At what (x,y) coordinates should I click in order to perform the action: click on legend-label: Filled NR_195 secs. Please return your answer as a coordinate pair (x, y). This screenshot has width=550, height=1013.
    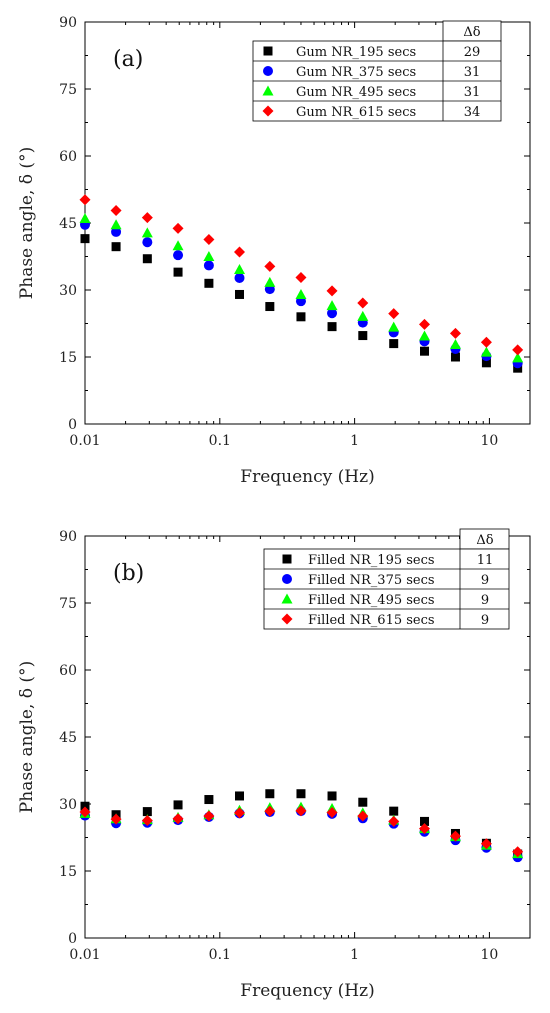
    Looking at the image, I should click on (371, 560).